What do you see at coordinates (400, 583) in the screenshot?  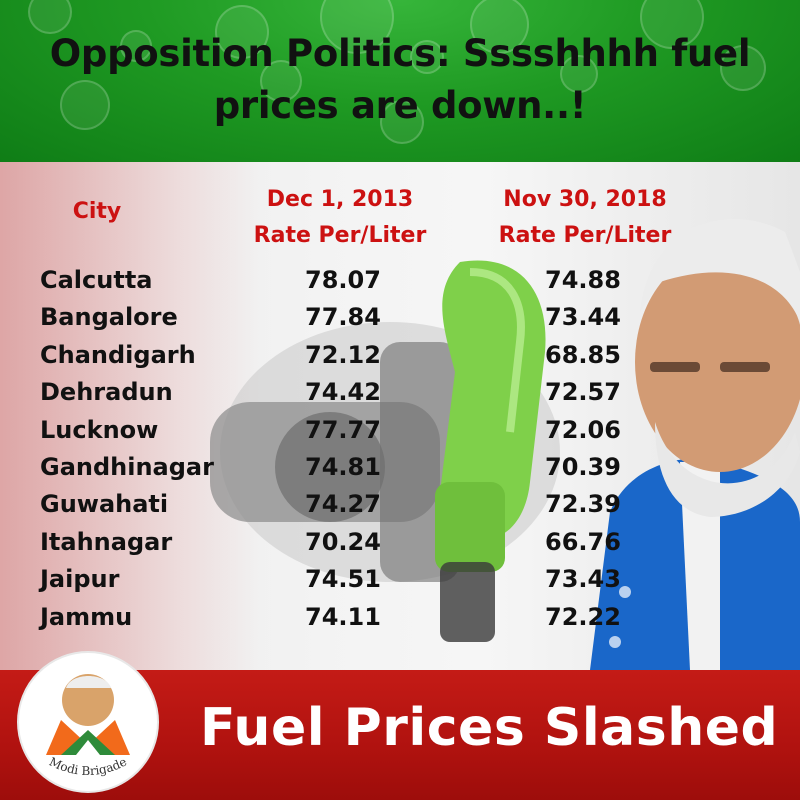 I see `table-row: Jaipur 74.51 73.43` at bounding box center [400, 583].